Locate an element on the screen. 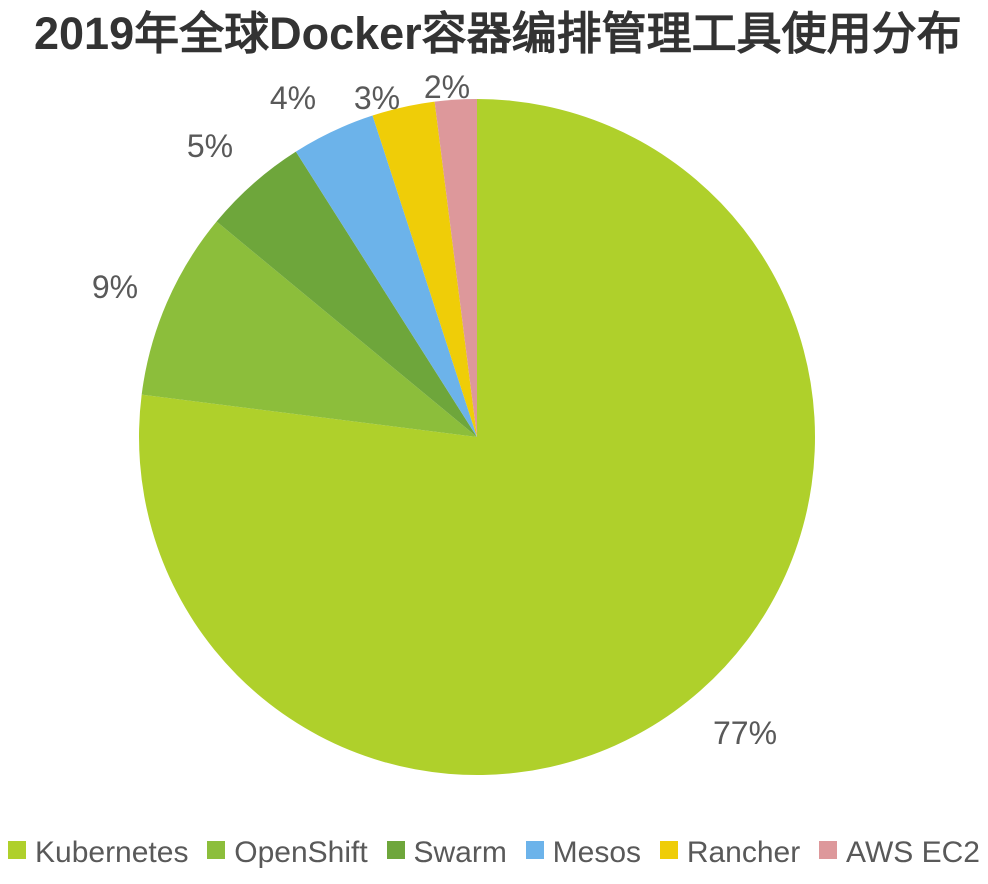  pie-slice-aws-ec2 is located at coordinates (455, 268).